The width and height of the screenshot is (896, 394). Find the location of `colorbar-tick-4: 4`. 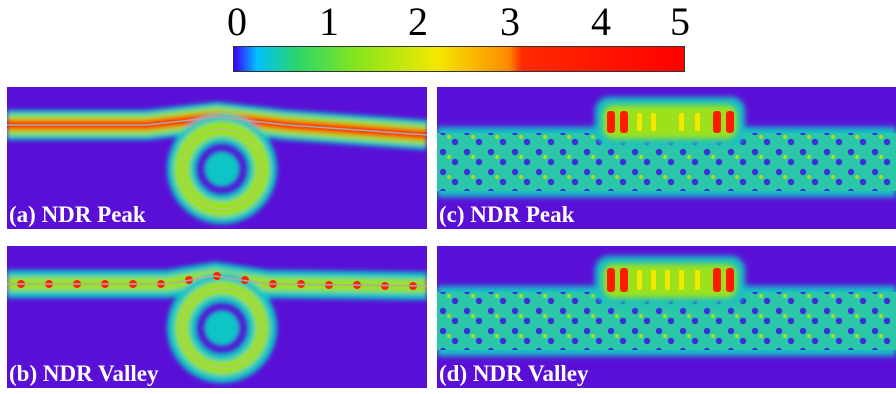

colorbar-tick-4: 4 is located at coordinates (601, 22).